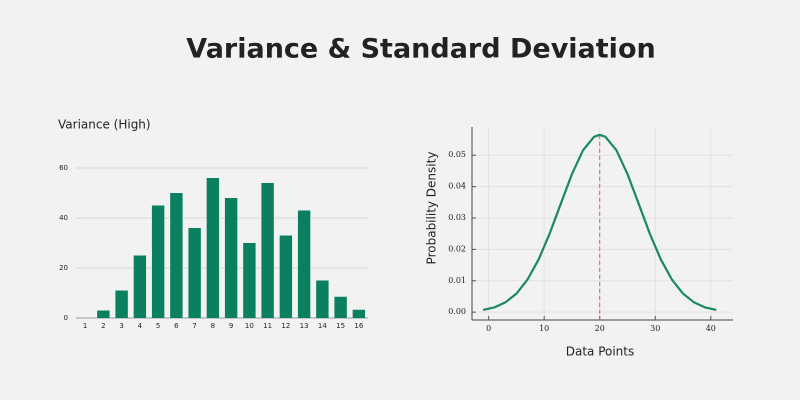 Image resolution: width=800 pixels, height=400 pixels. What do you see at coordinates (121, 326) in the screenshot?
I see `x-tick-label: 3` at bounding box center [121, 326].